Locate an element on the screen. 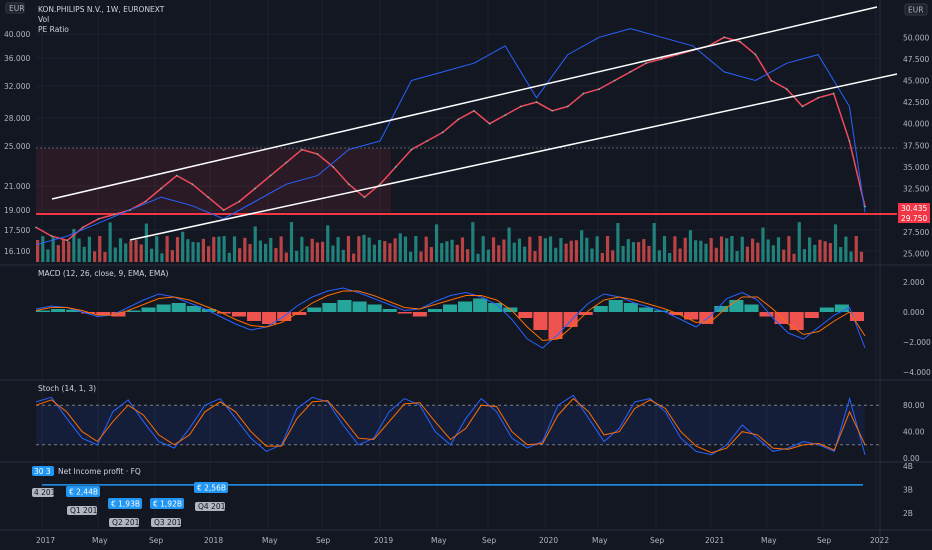 The width and height of the screenshot is (932, 550). macd-tick-label: 0.000 is located at coordinates (914, 312).